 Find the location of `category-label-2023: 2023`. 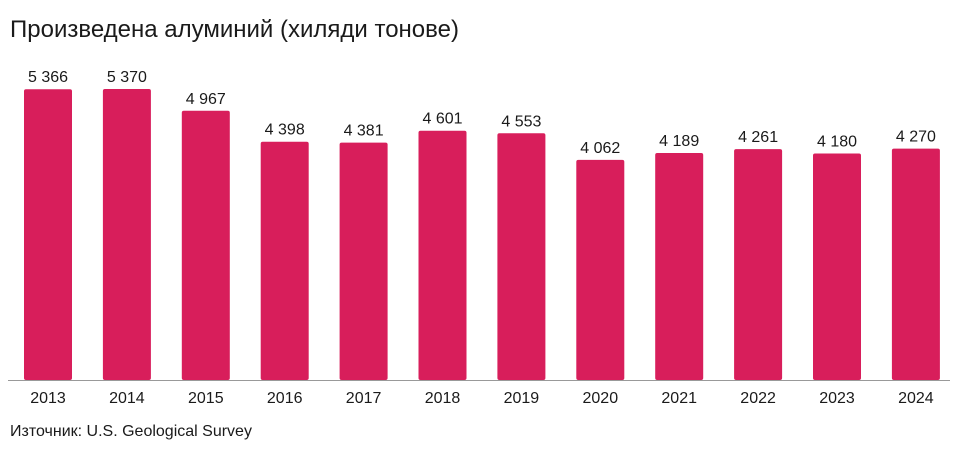

category-label-2023: 2023 is located at coordinates (837, 398).